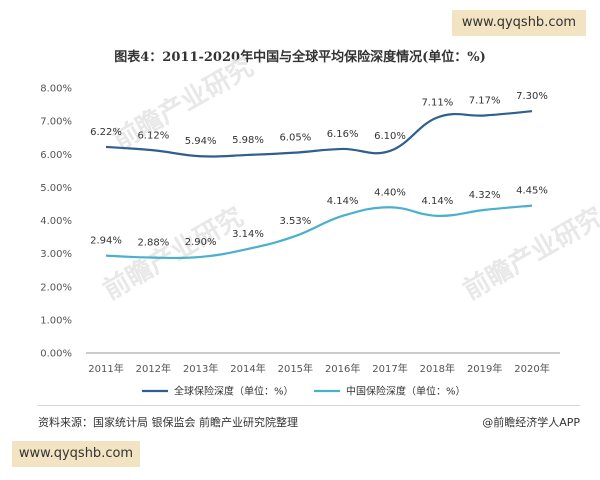  Describe the element at coordinates (56, 254) in the screenshot. I see `y-tick-label: 3.00%` at that location.